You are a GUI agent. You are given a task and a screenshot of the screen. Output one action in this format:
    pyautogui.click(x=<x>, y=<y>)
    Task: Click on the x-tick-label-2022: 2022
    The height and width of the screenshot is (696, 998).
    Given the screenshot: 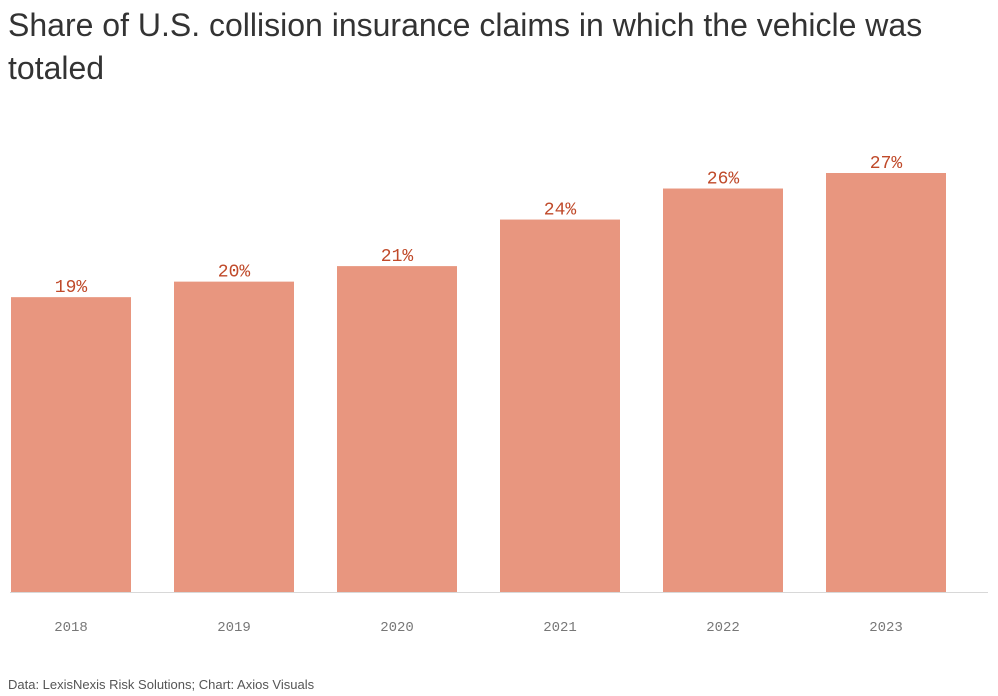 What is the action you would take?
    pyautogui.click(x=723, y=628)
    